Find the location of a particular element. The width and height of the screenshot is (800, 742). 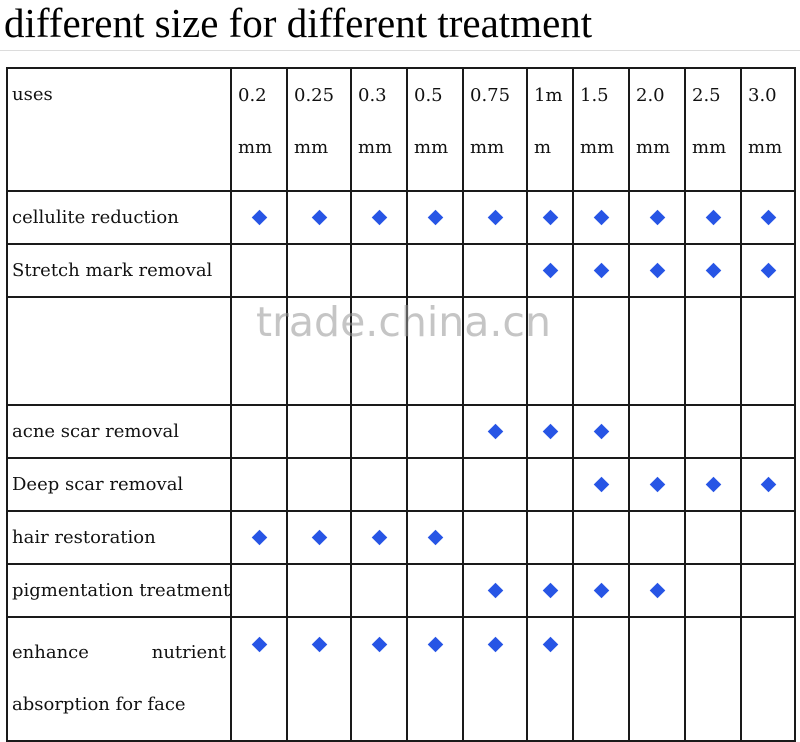

header-uses: uses is located at coordinates (119, 129).